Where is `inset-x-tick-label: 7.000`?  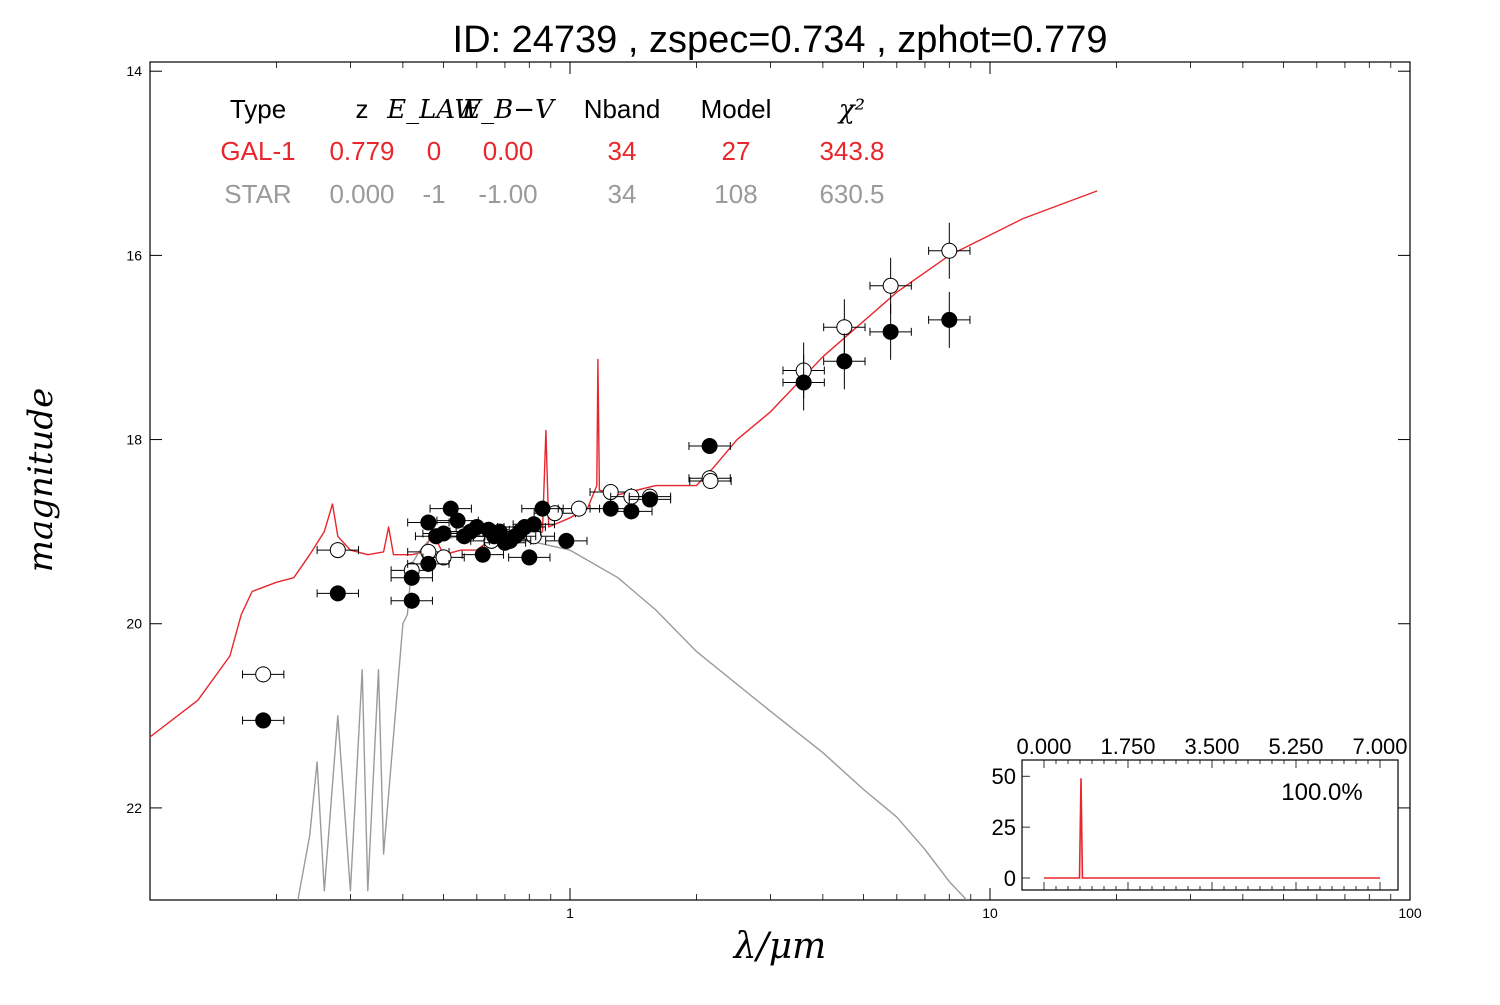
inset-x-tick-label: 7.000 is located at coordinates (1379, 746).